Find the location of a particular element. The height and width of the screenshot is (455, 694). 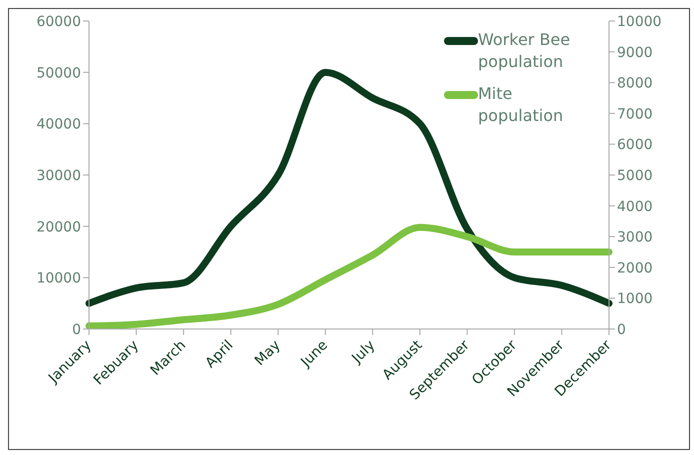

y2-tick-label: 6000 is located at coordinates (635, 145).